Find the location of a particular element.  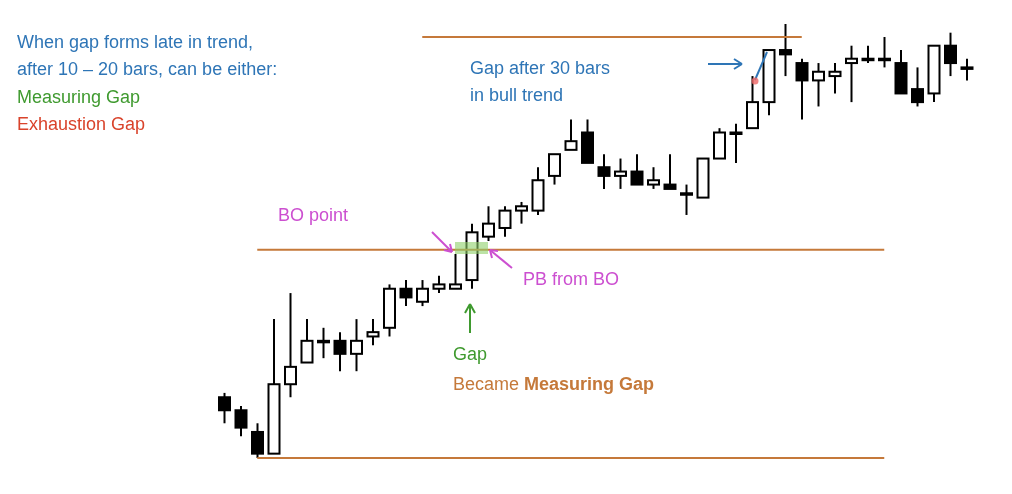

text: Exhaustion Gap is located at coordinates (81, 124).